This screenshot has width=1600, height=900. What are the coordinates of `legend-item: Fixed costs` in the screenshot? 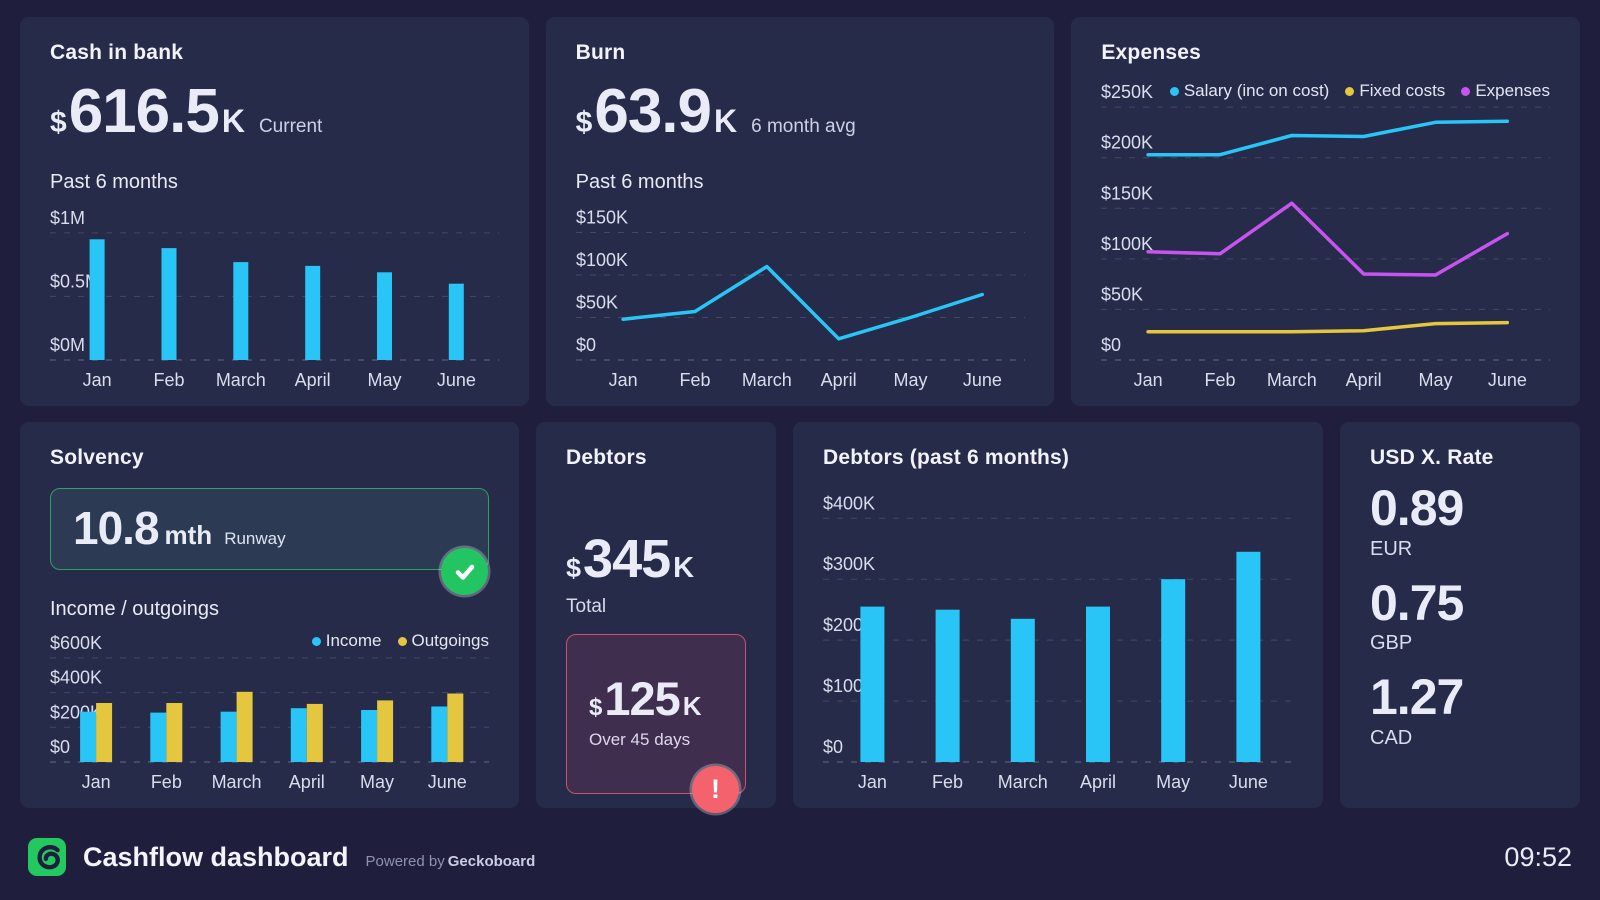 It's located at (1395, 91).